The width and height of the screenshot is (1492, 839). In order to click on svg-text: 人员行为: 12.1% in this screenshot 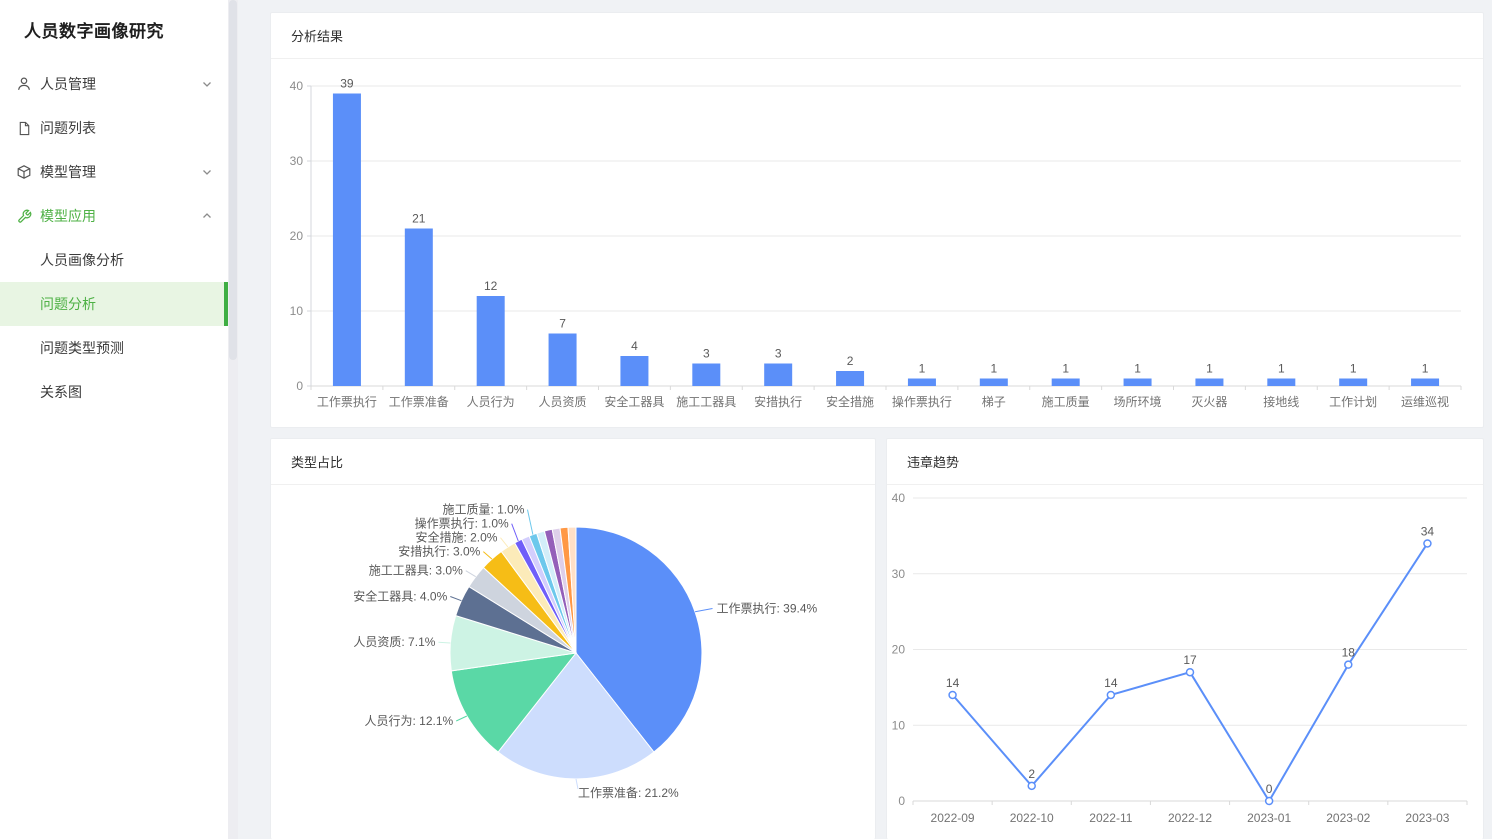, I will do `click(409, 721)`.